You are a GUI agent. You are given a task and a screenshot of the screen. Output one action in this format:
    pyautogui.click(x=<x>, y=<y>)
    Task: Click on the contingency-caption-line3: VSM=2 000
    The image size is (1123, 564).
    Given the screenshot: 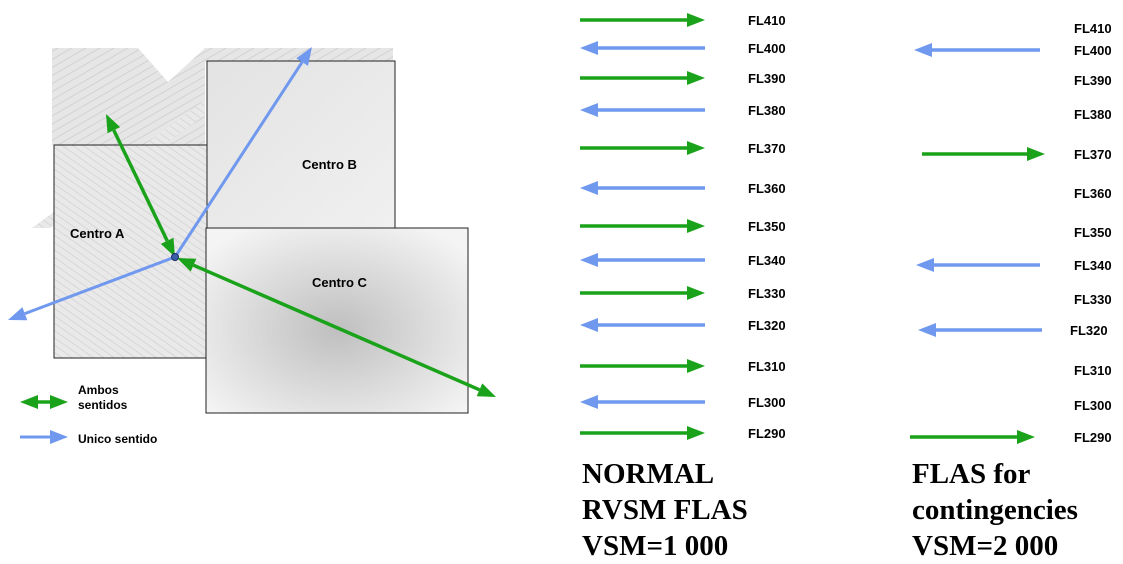 What is the action you would take?
    pyautogui.click(x=985, y=546)
    